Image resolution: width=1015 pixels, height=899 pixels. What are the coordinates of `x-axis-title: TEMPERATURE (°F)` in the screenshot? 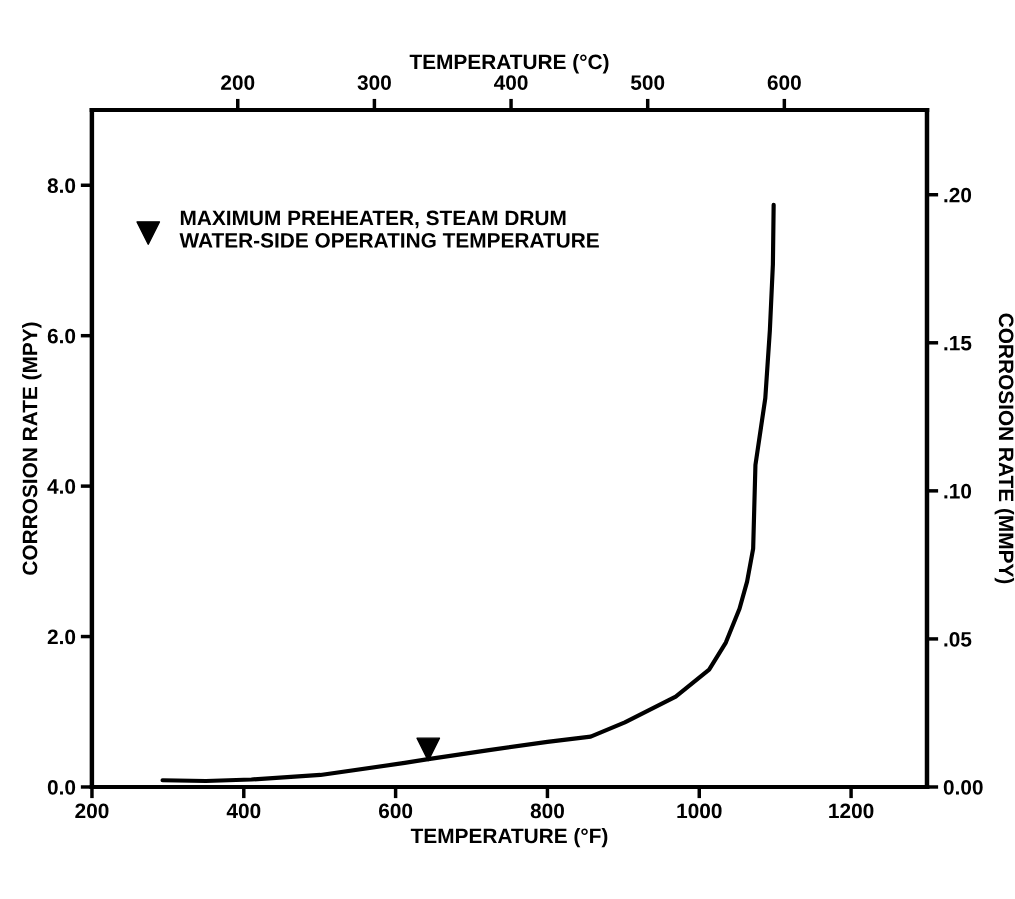 It's located at (509, 837).